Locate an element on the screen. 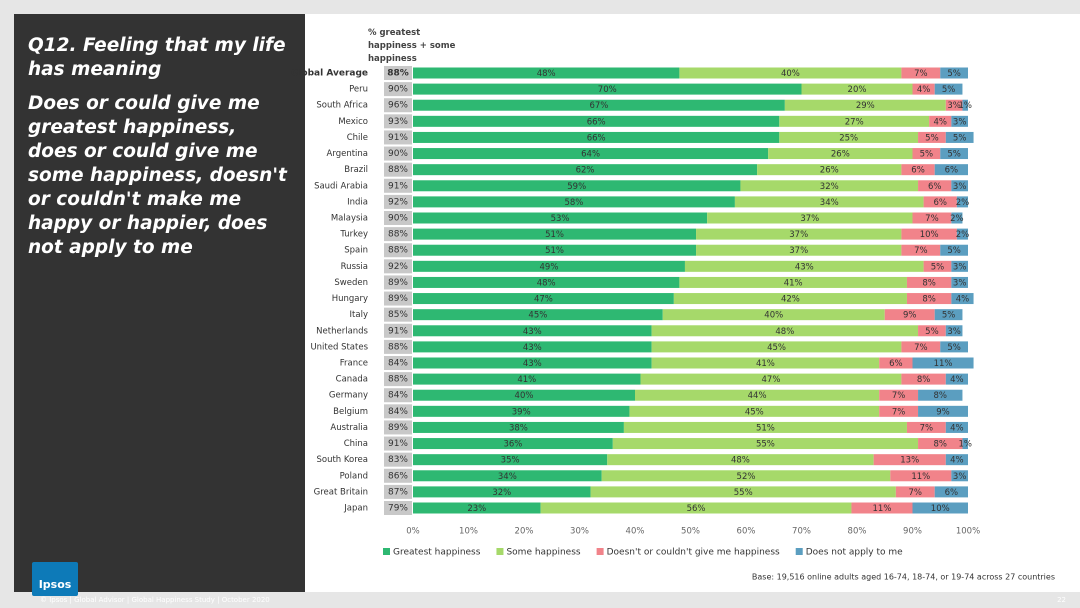 The image size is (1080, 608). category-label: Australia is located at coordinates (349, 428).